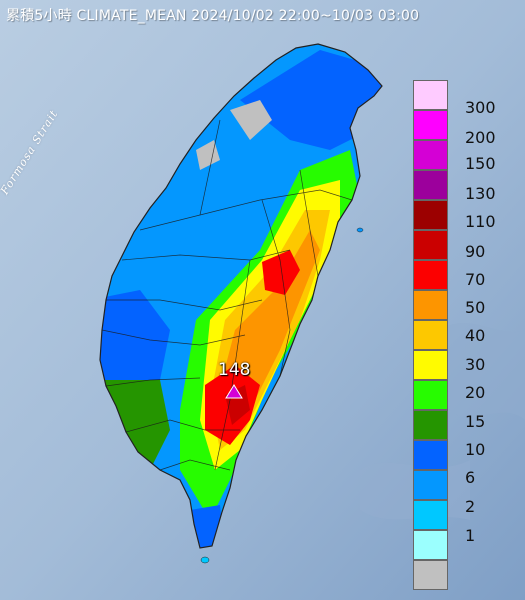  What do you see at coordinates (234, 391) in the screenshot?
I see `max-rainfall-marker` at bounding box center [234, 391].